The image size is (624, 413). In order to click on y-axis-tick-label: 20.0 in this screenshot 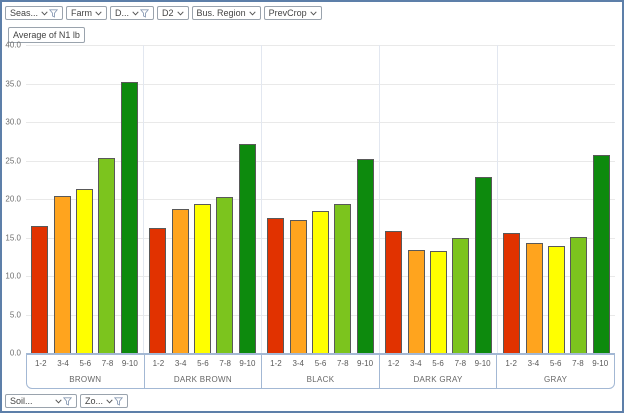, I will do `click(13, 199)`.